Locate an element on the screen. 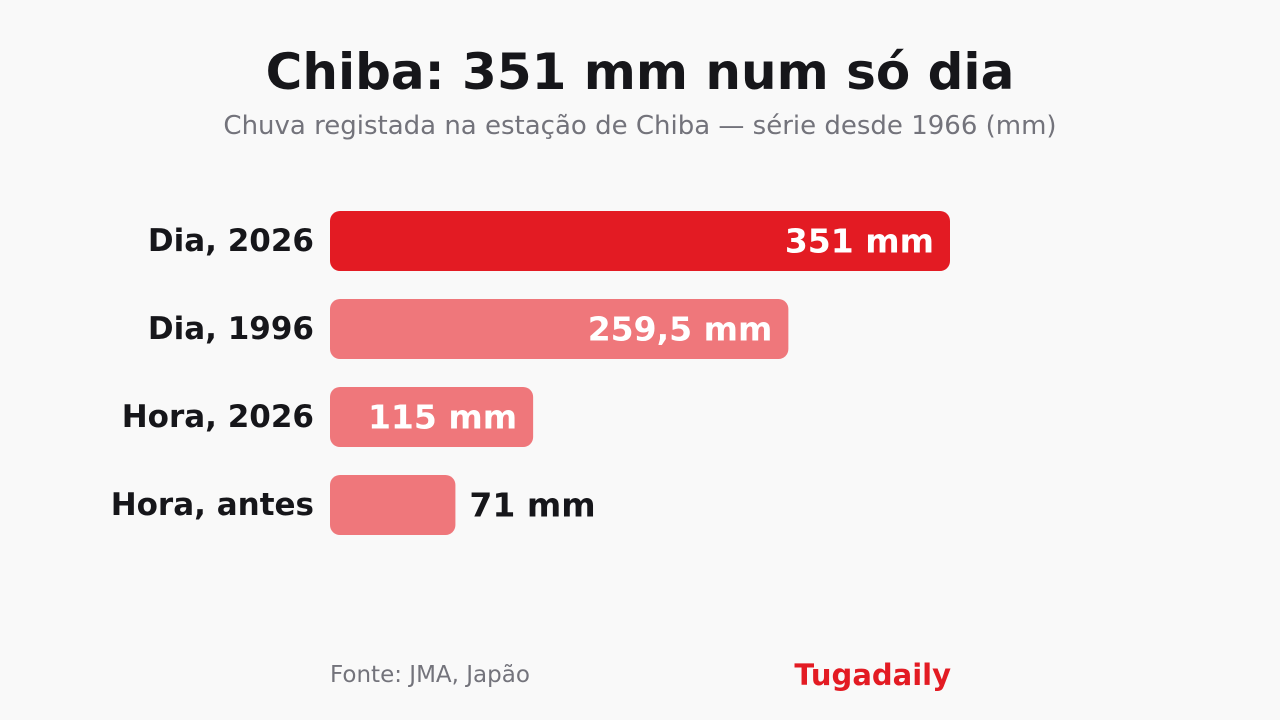  value-label: 351 mm is located at coordinates (859, 241).